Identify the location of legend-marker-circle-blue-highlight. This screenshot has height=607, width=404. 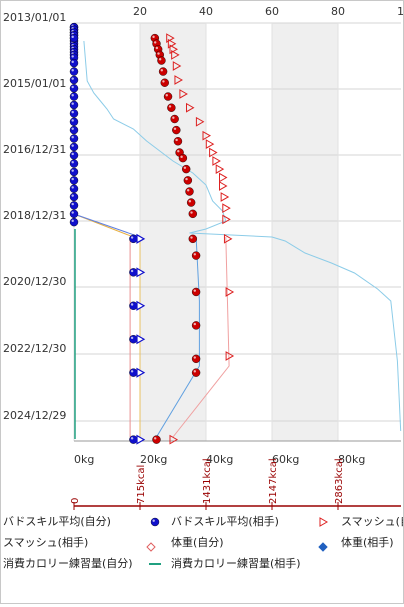
(153, 520).